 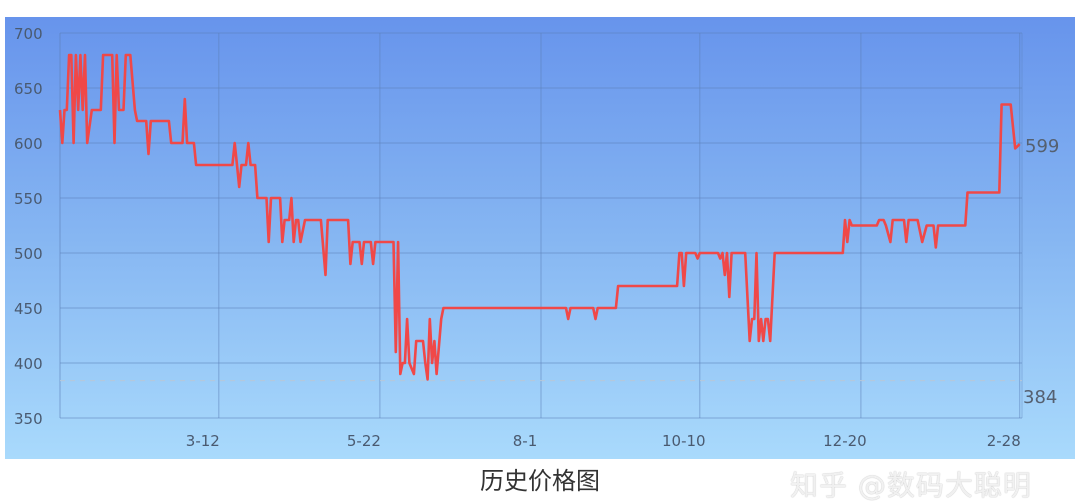 What do you see at coordinates (1004, 441) in the screenshot?
I see `x-tick-label: 2-28` at bounding box center [1004, 441].